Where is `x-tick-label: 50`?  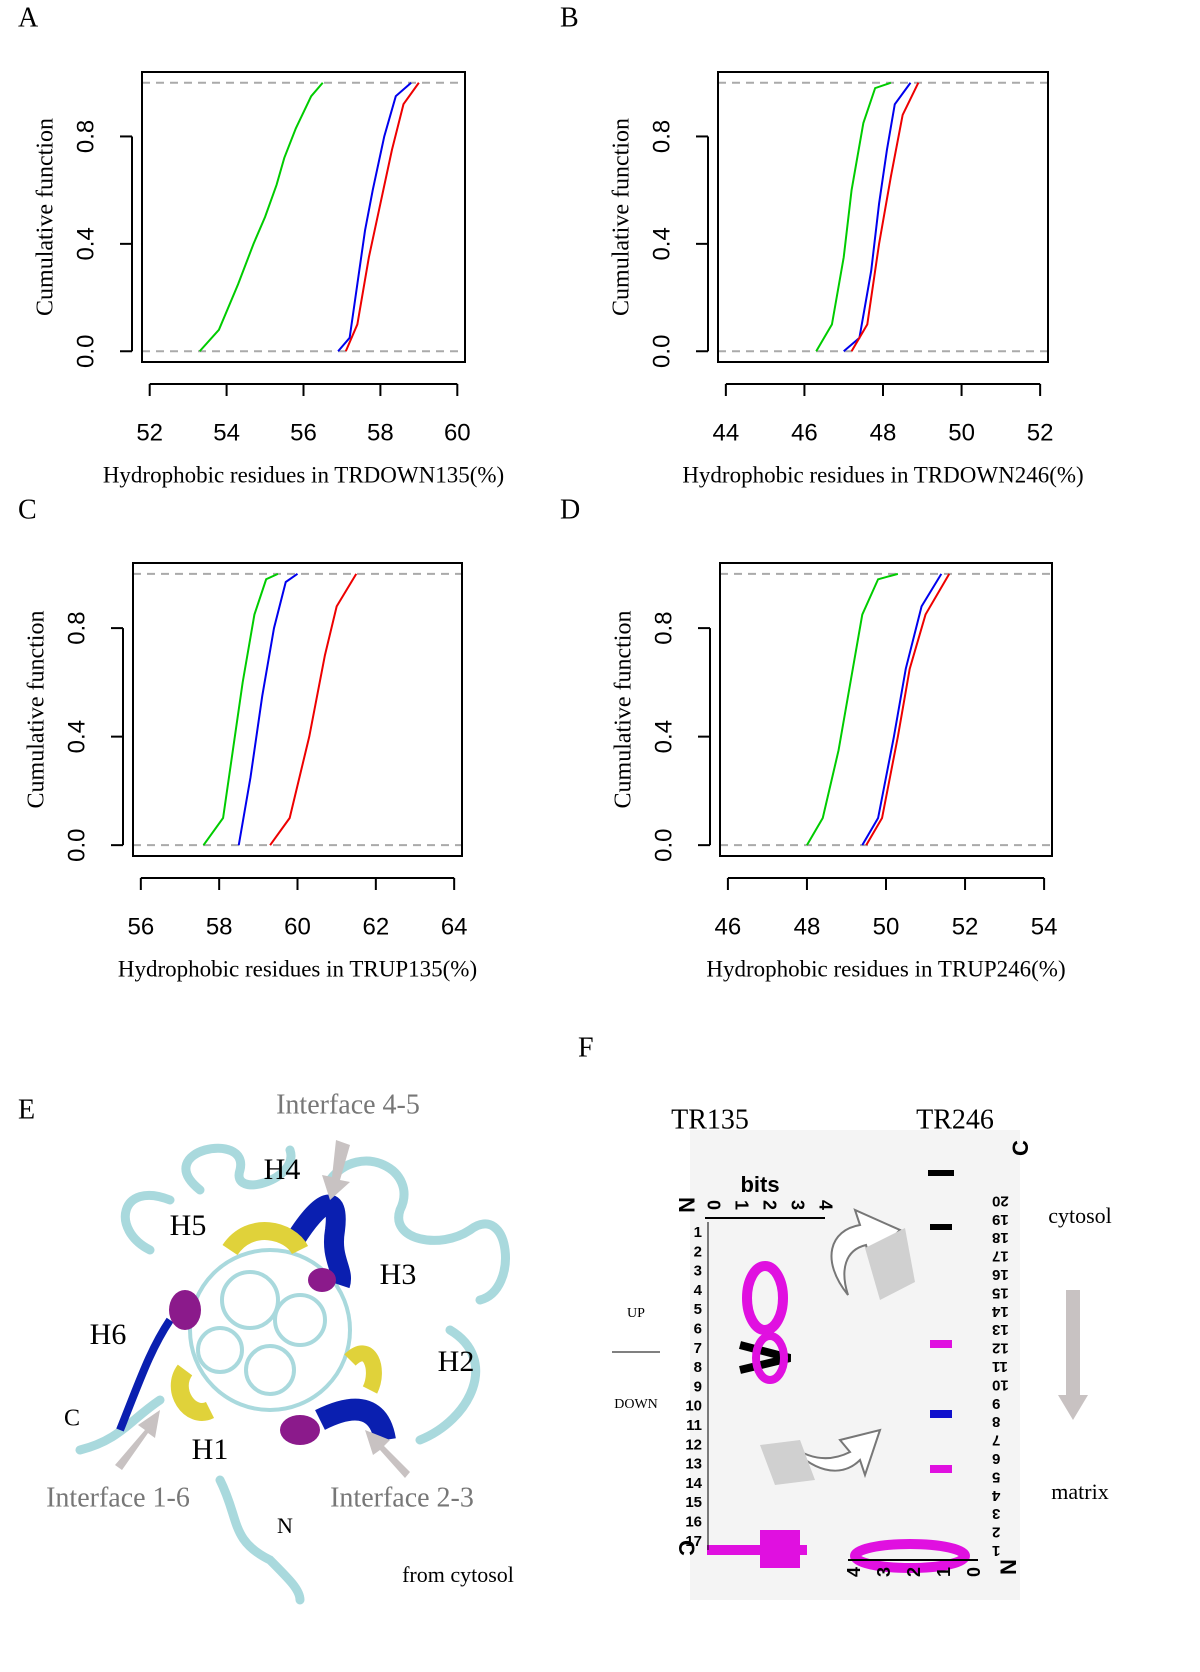
x-tick-label: 50 is located at coordinates (886, 926).